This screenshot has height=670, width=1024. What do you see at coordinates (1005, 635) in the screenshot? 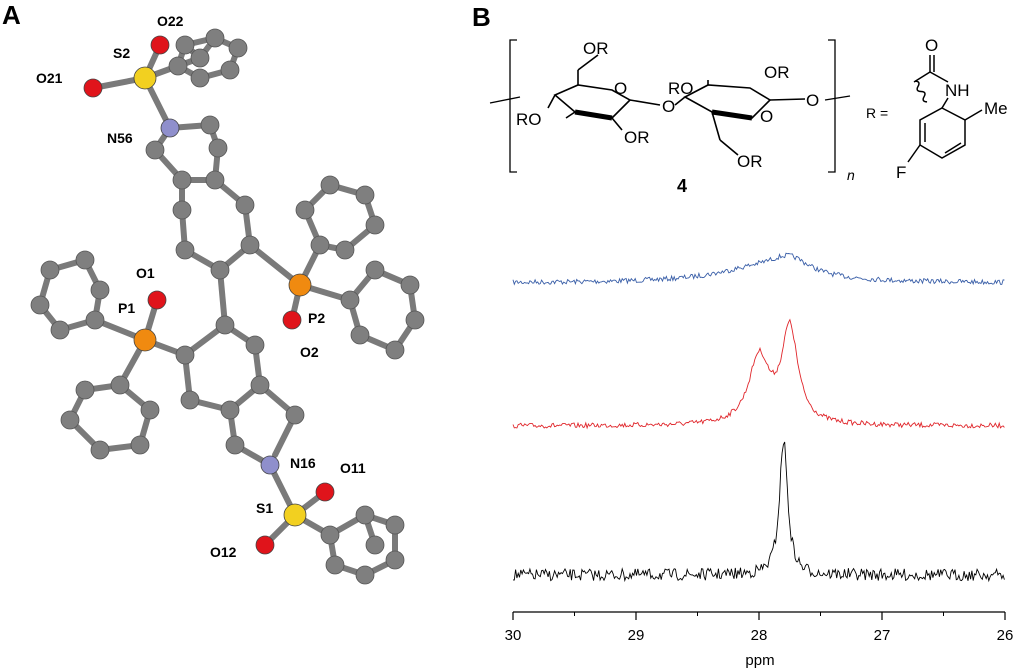
I see `x-tick-label: 26` at bounding box center [1005, 635].